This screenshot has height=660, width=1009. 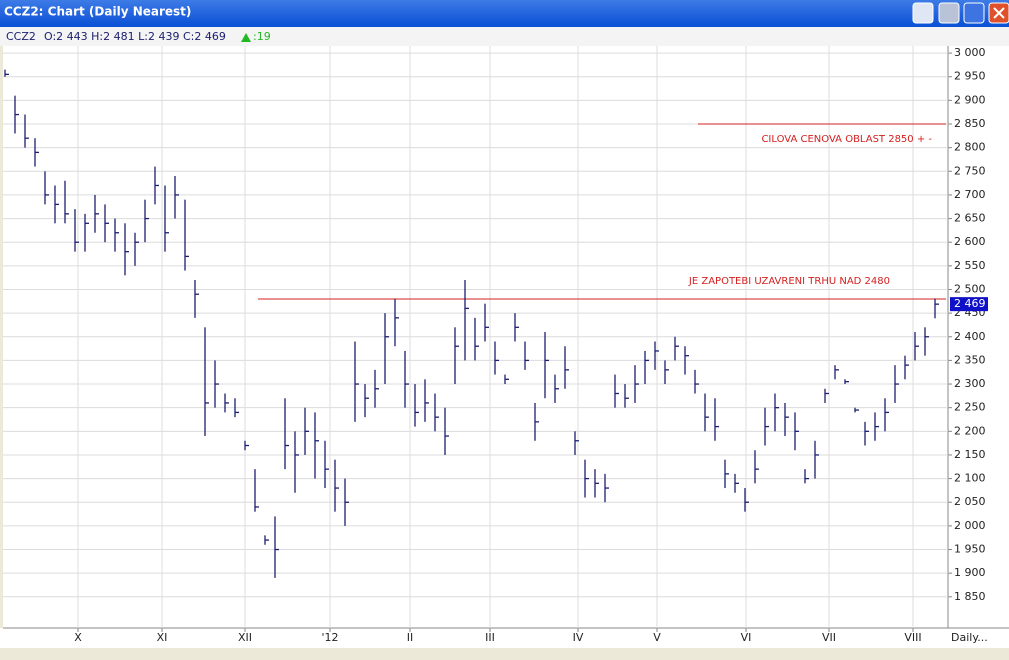 I want to click on y-tick-label: 3 000, so click(x=970, y=52).